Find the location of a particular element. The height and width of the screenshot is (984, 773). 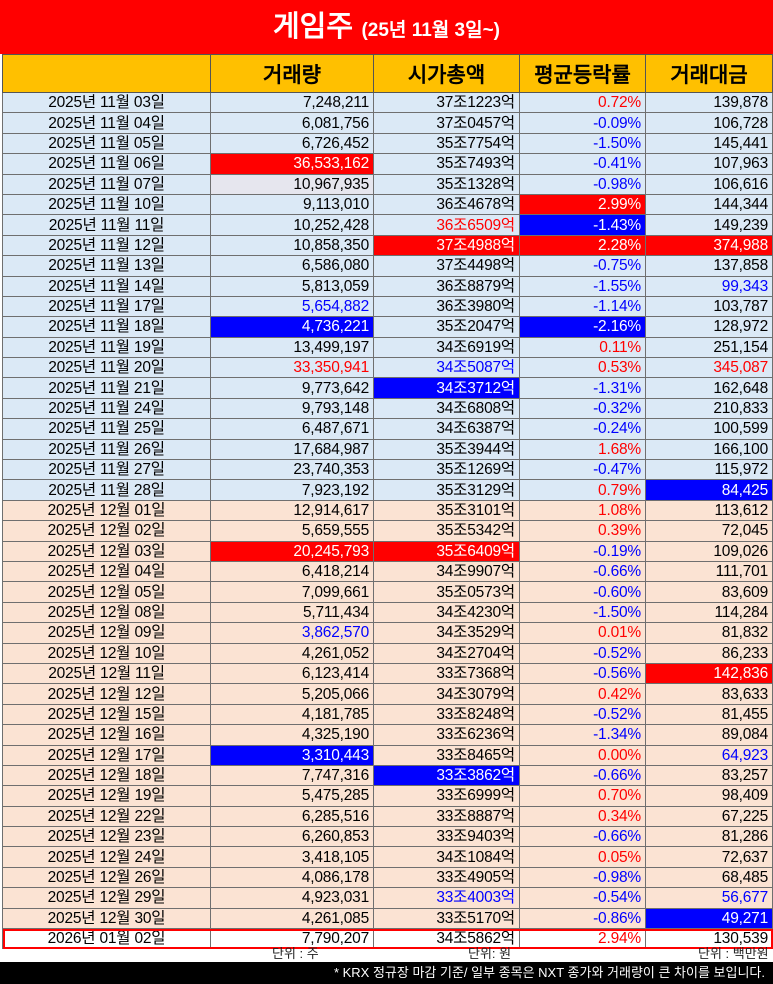

date-cell: 2025년 11월 12일 is located at coordinates (106, 245).